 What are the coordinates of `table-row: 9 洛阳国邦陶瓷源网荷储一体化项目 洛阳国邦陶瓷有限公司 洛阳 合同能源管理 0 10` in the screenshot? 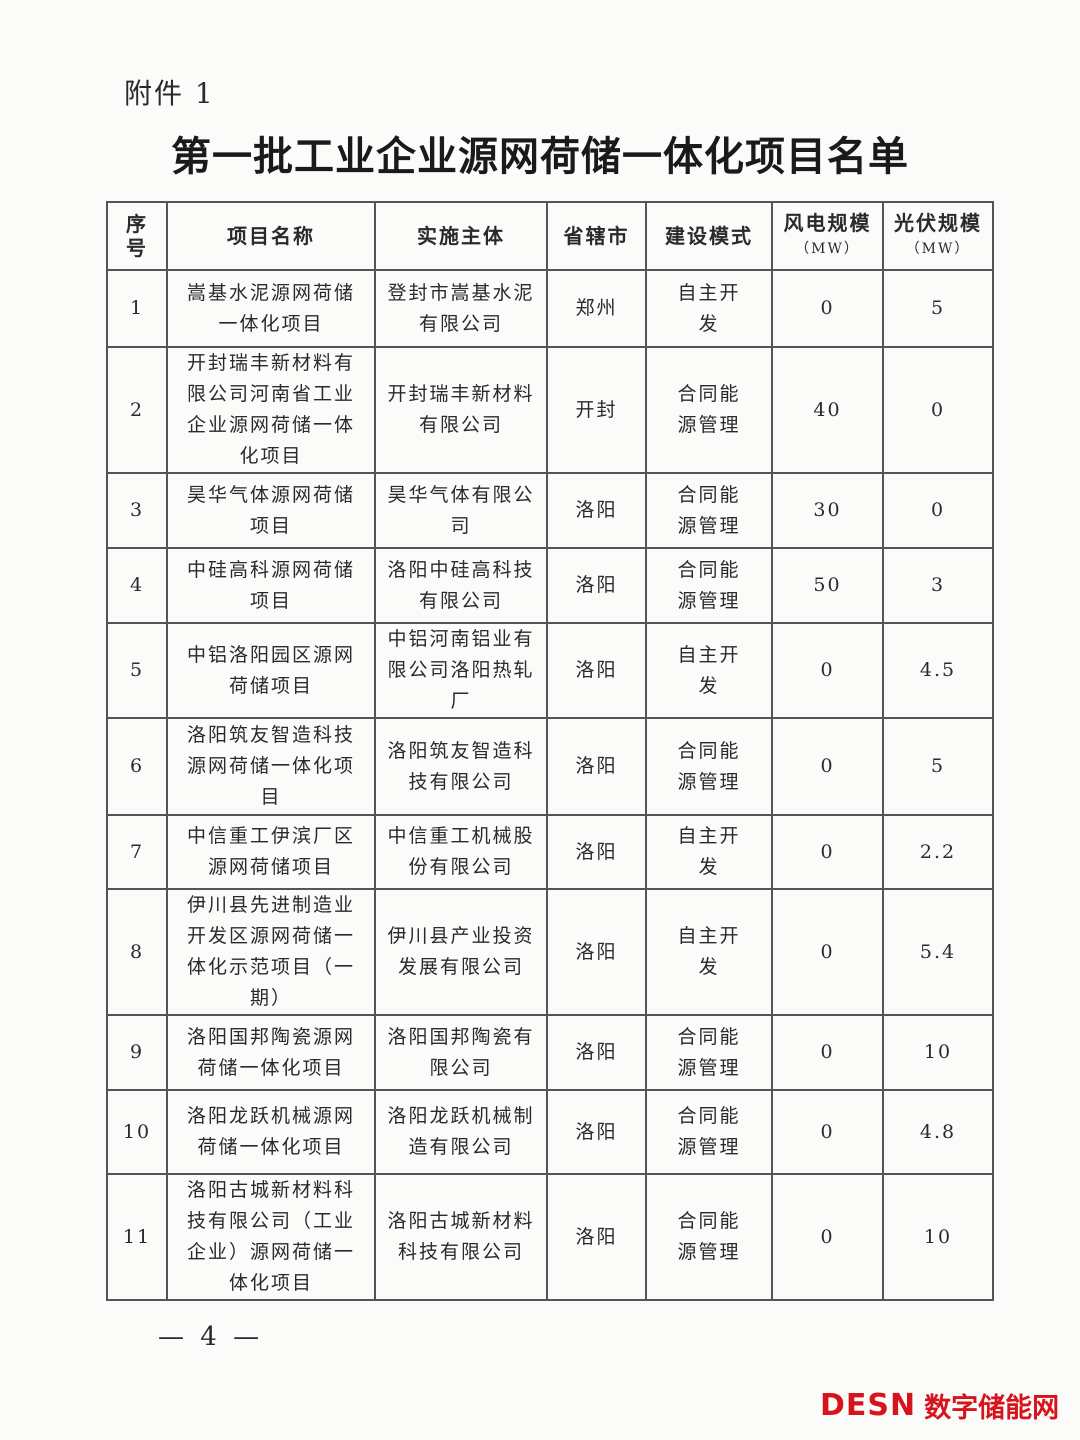 It's located at (550, 1052).